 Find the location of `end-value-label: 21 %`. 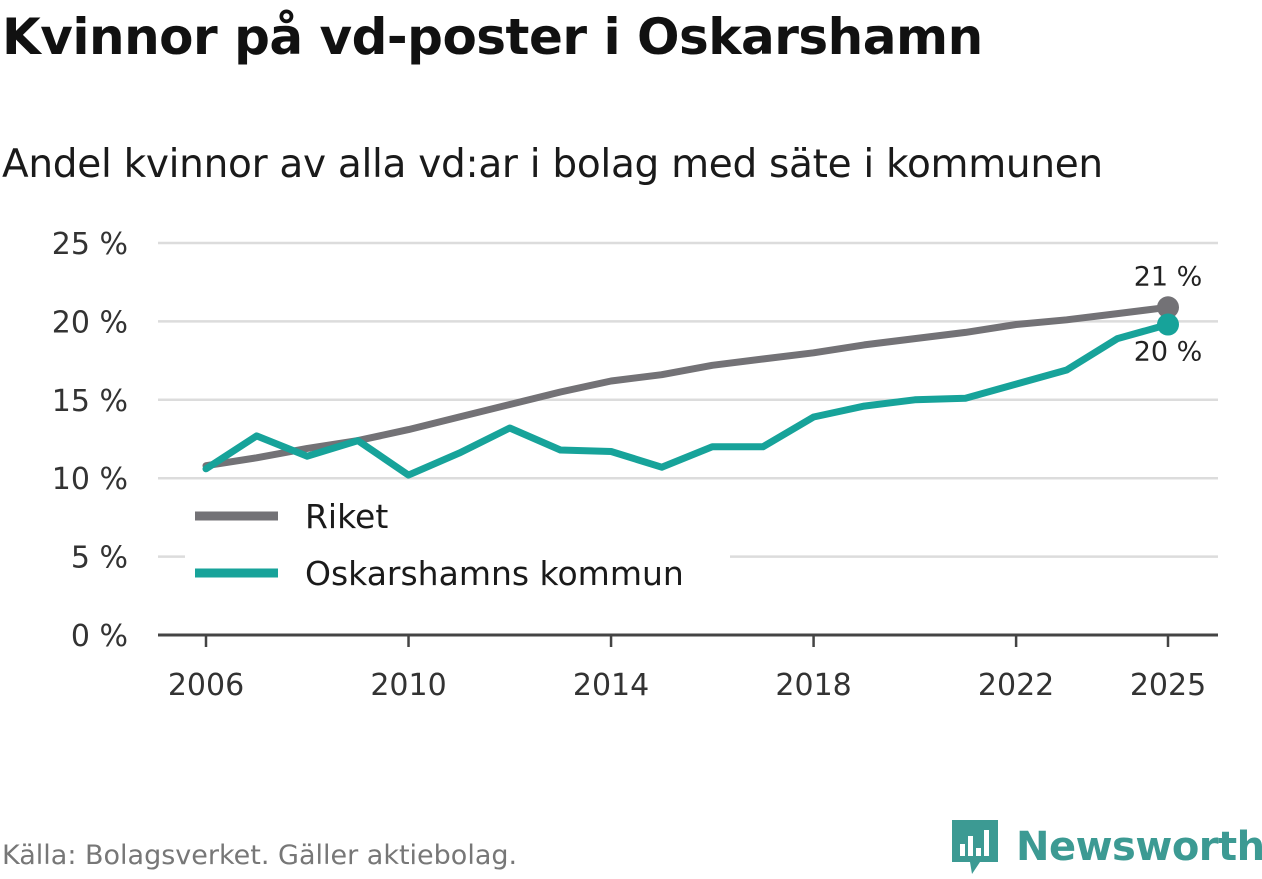

end-value-label: 21 % is located at coordinates (1168, 276).